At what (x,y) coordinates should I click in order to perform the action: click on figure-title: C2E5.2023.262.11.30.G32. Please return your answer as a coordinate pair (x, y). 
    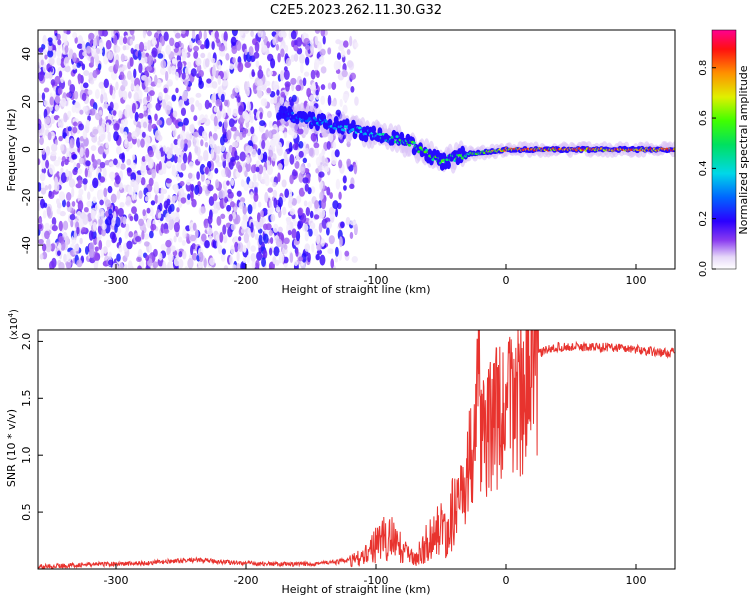
    Looking at the image, I should click on (356, 10).